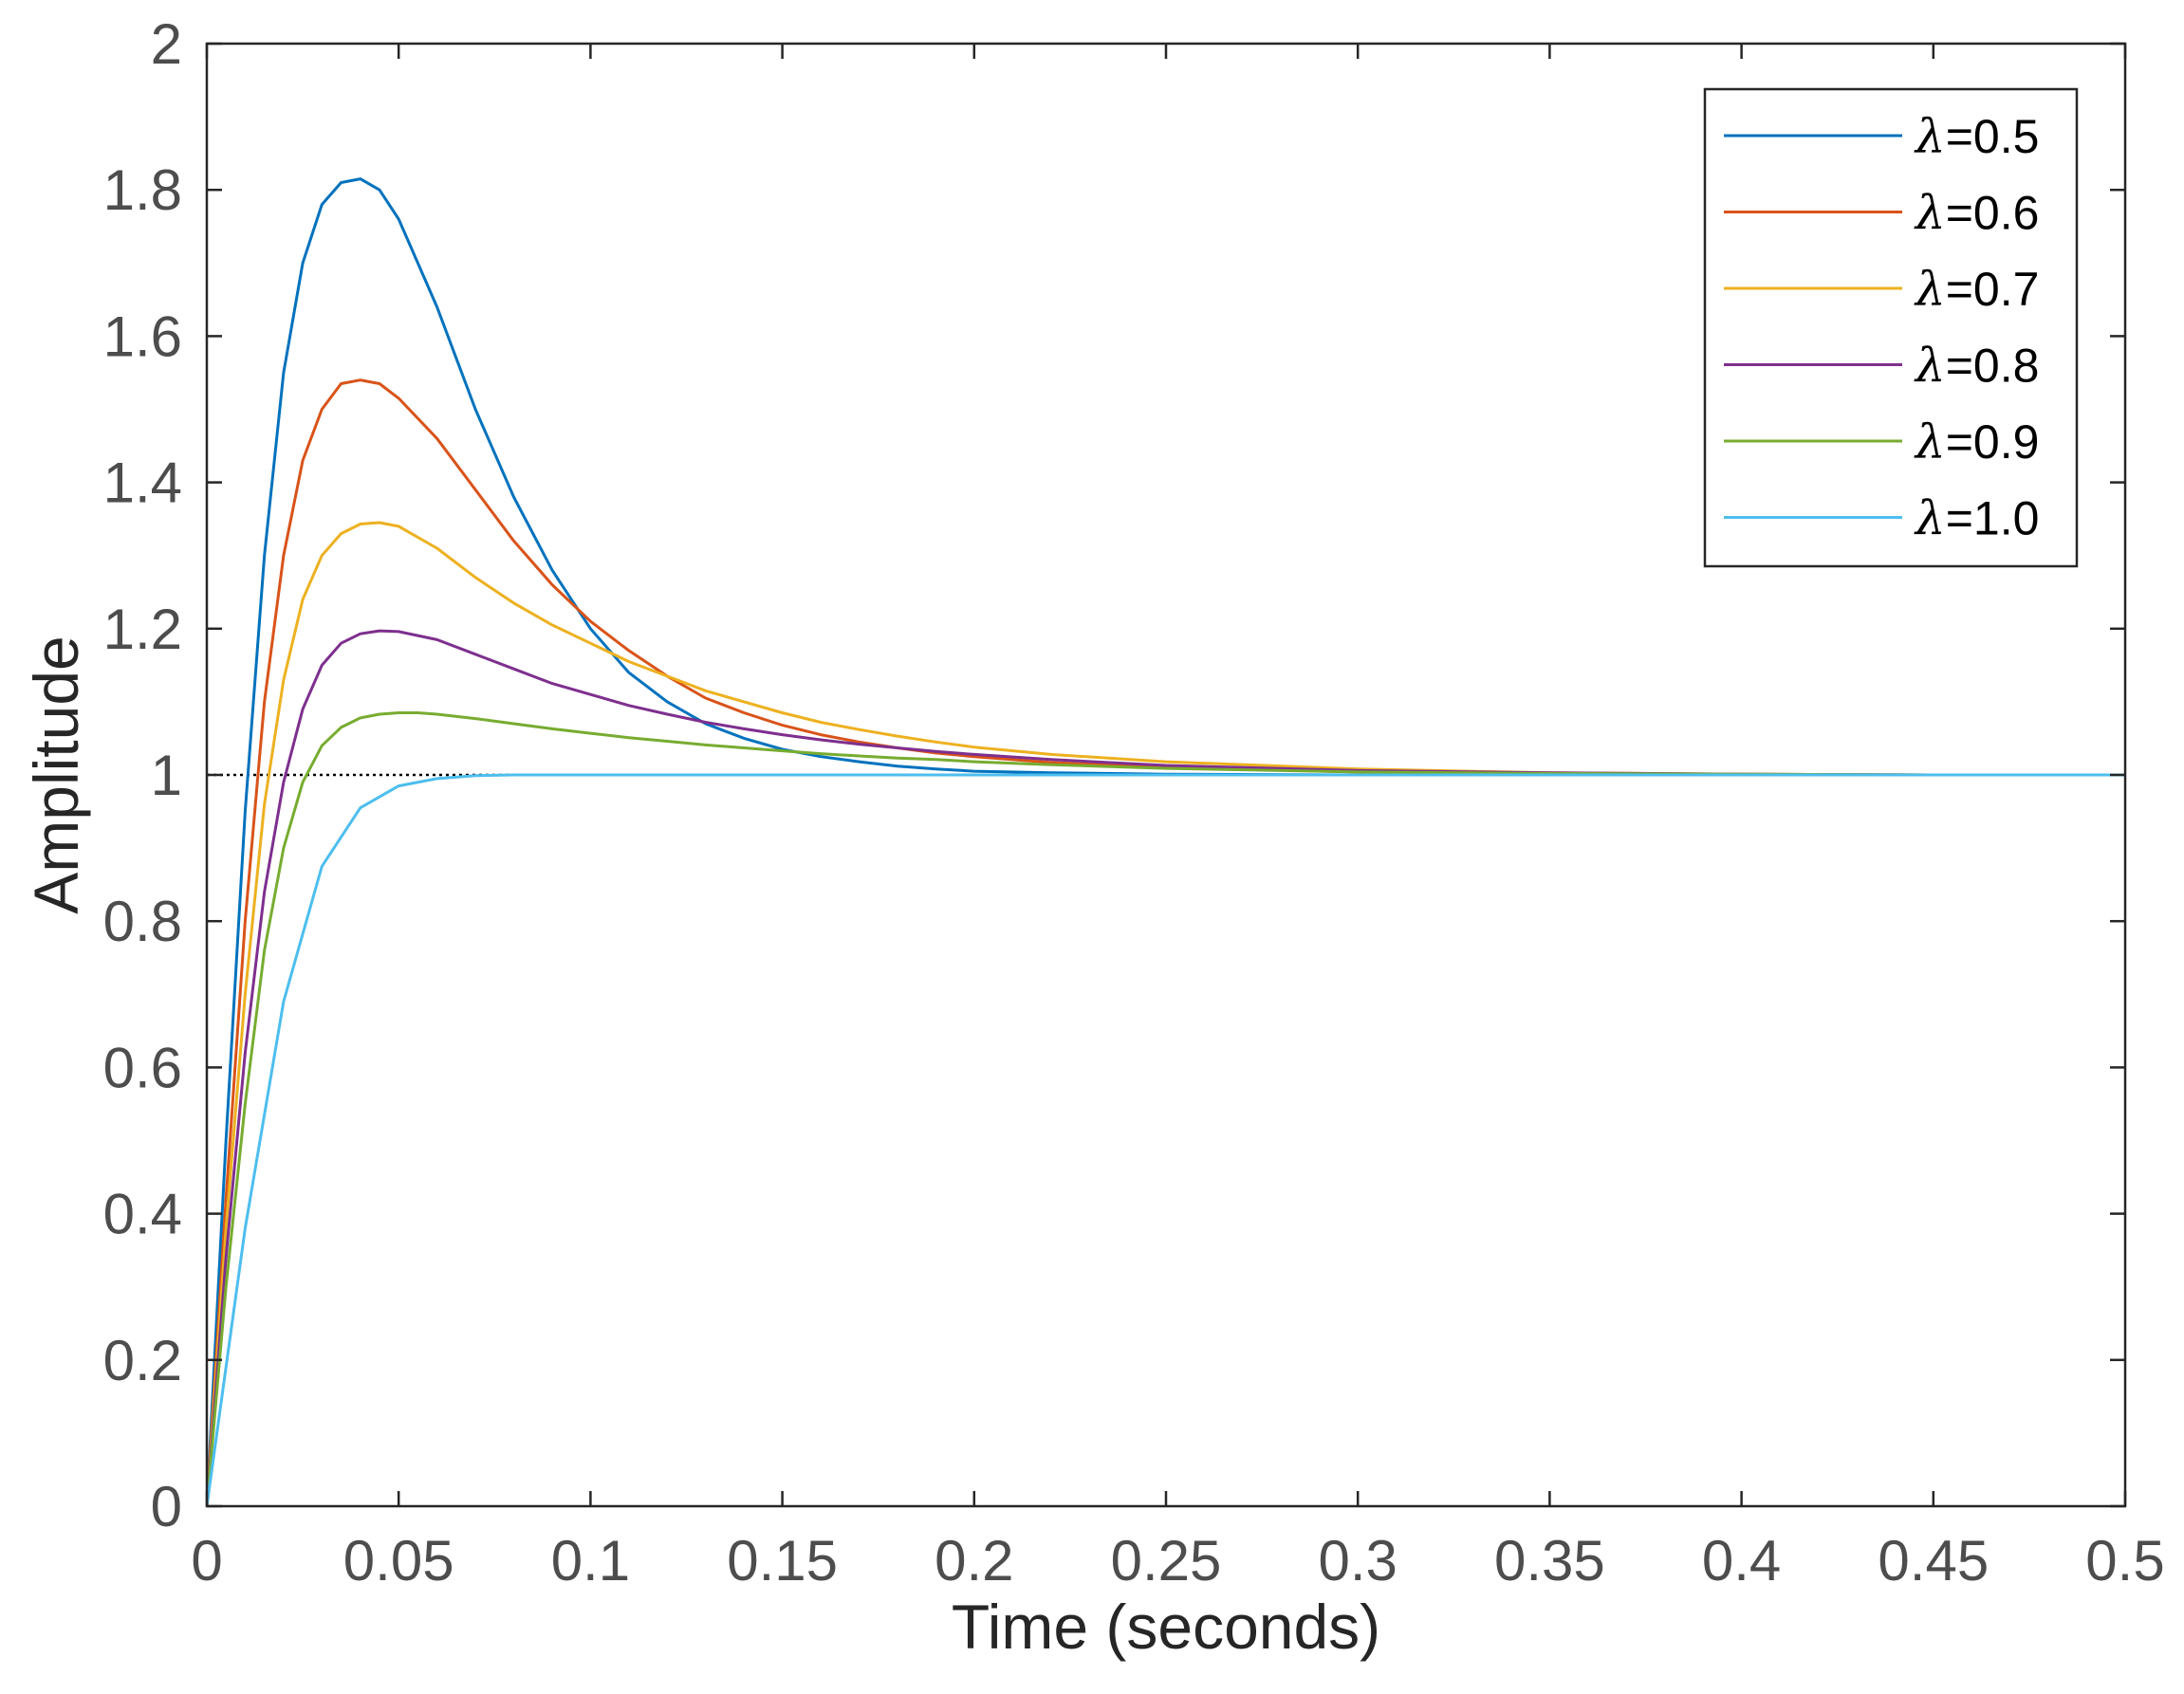 The height and width of the screenshot is (1694, 2184). I want to click on legend-label-value: =1.0, so click(1993, 518).